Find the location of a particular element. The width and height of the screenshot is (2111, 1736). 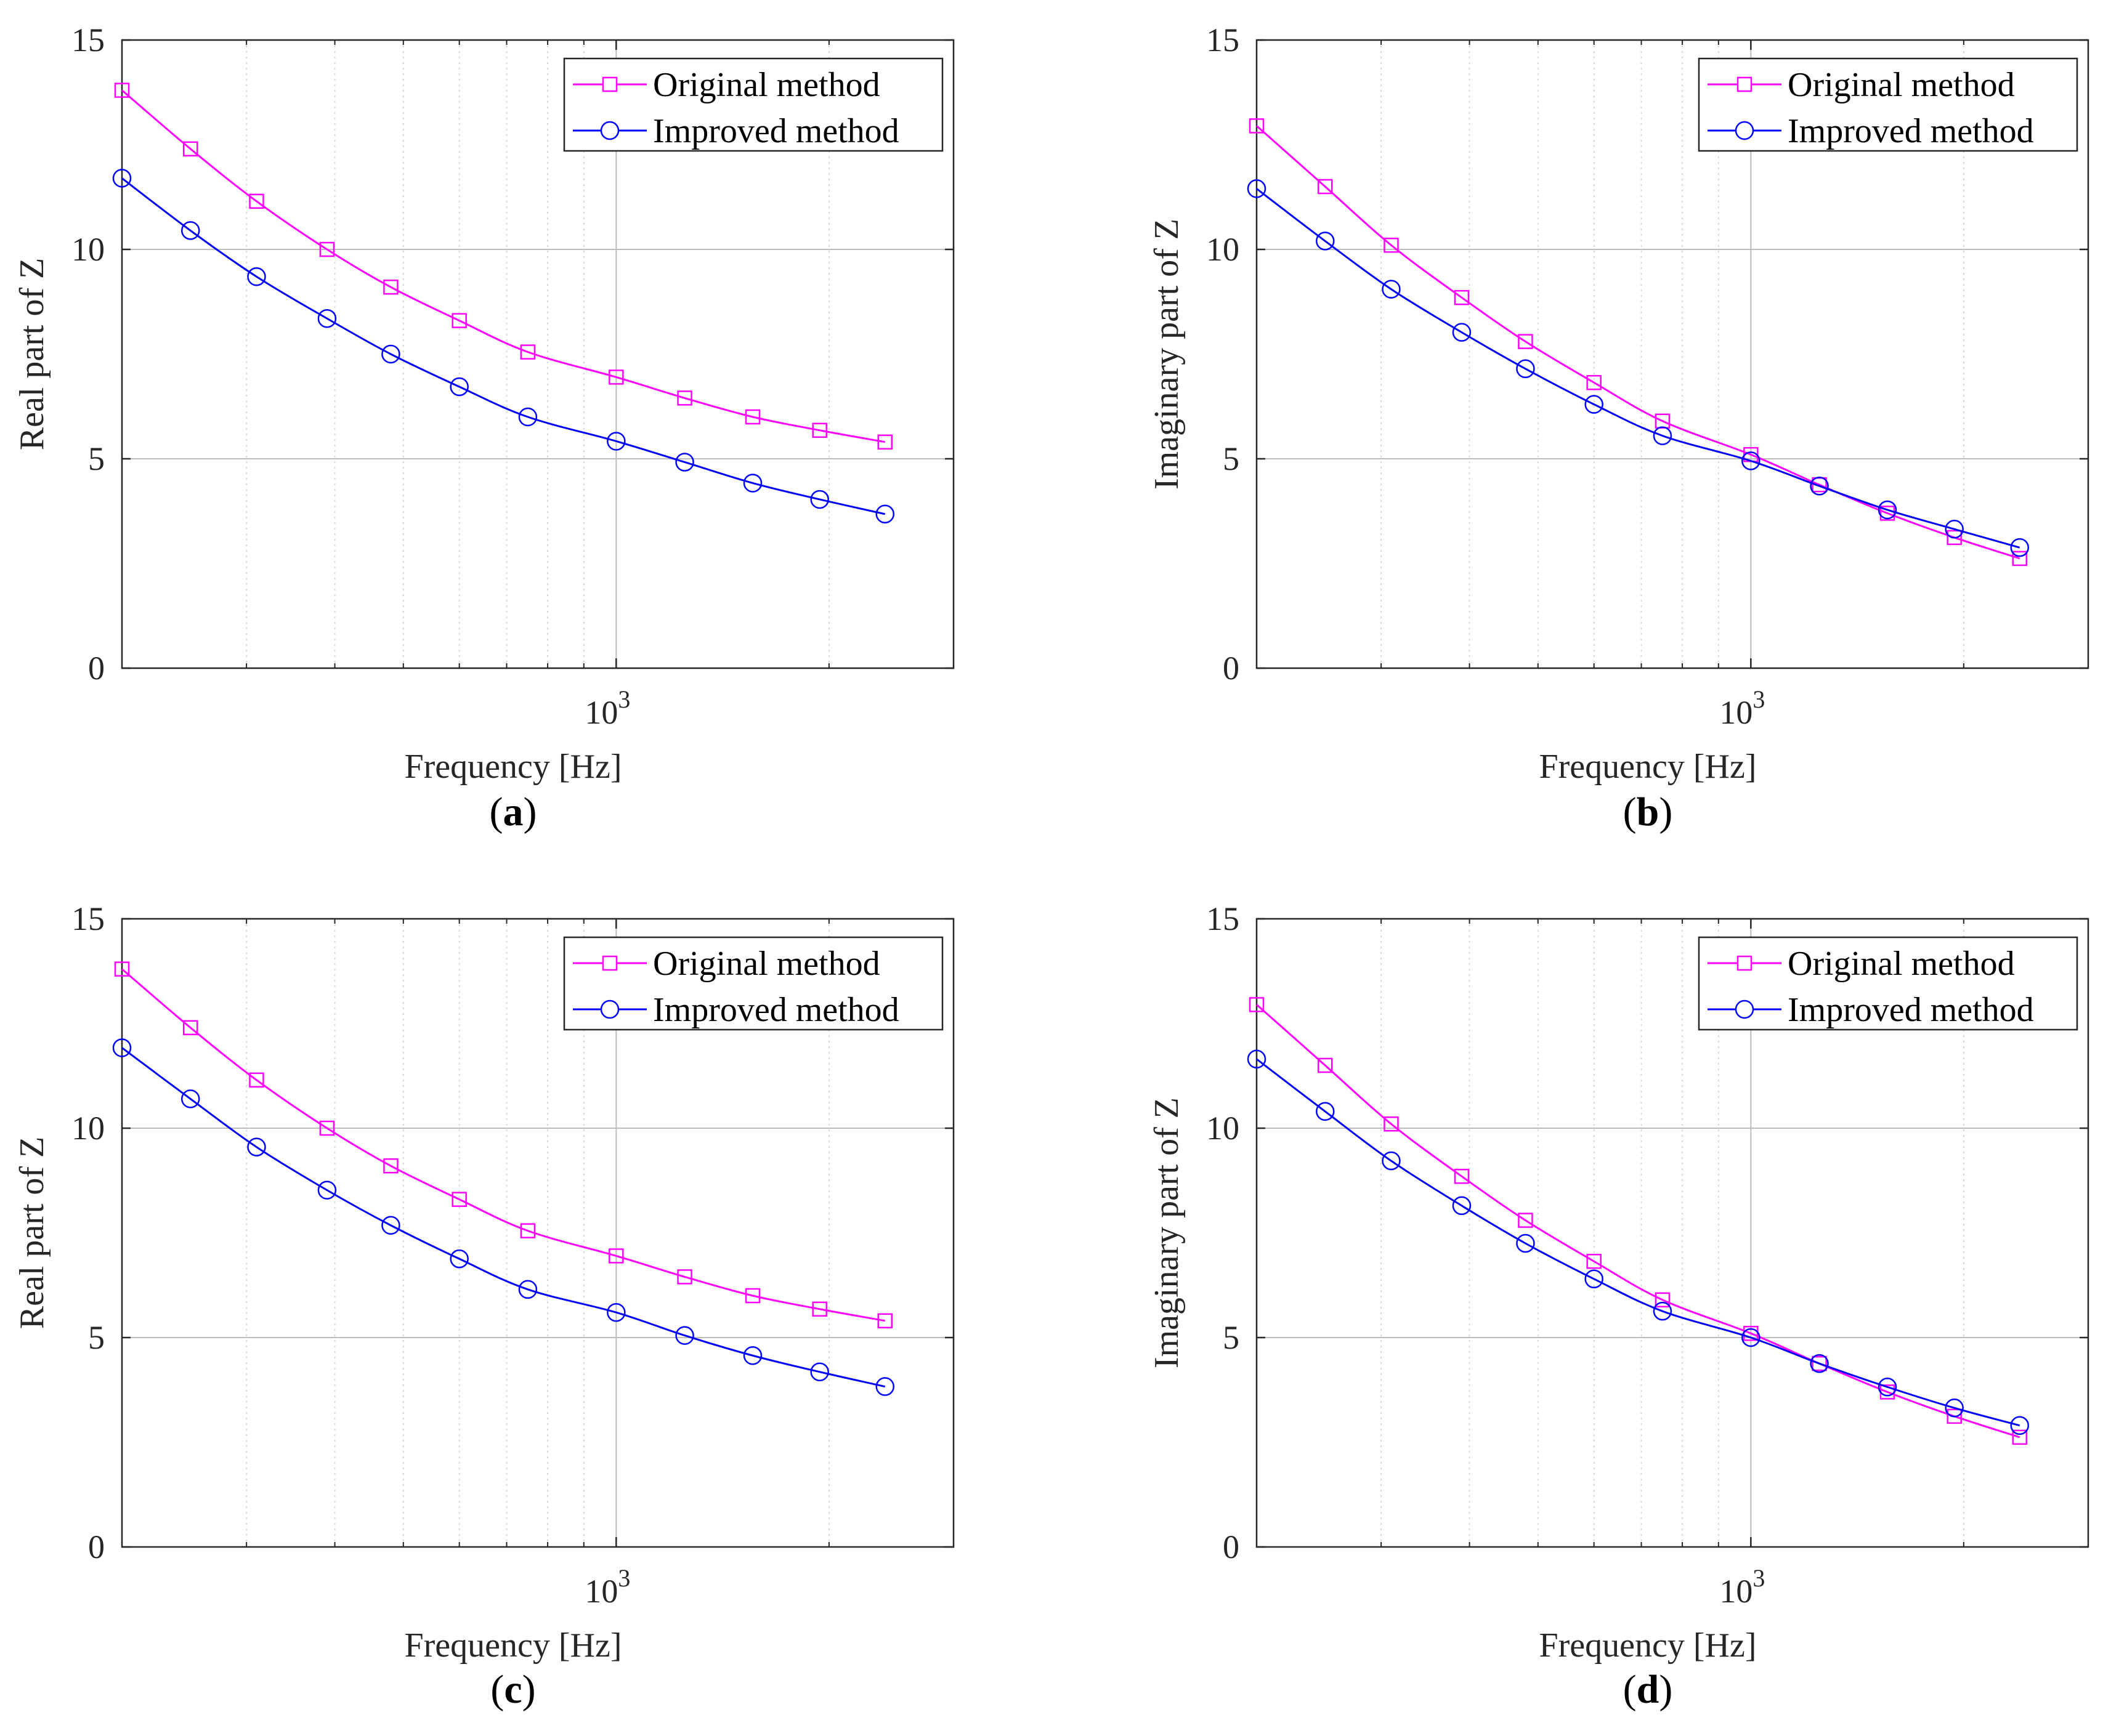

panel-label: (a) is located at coordinates (513, 812).